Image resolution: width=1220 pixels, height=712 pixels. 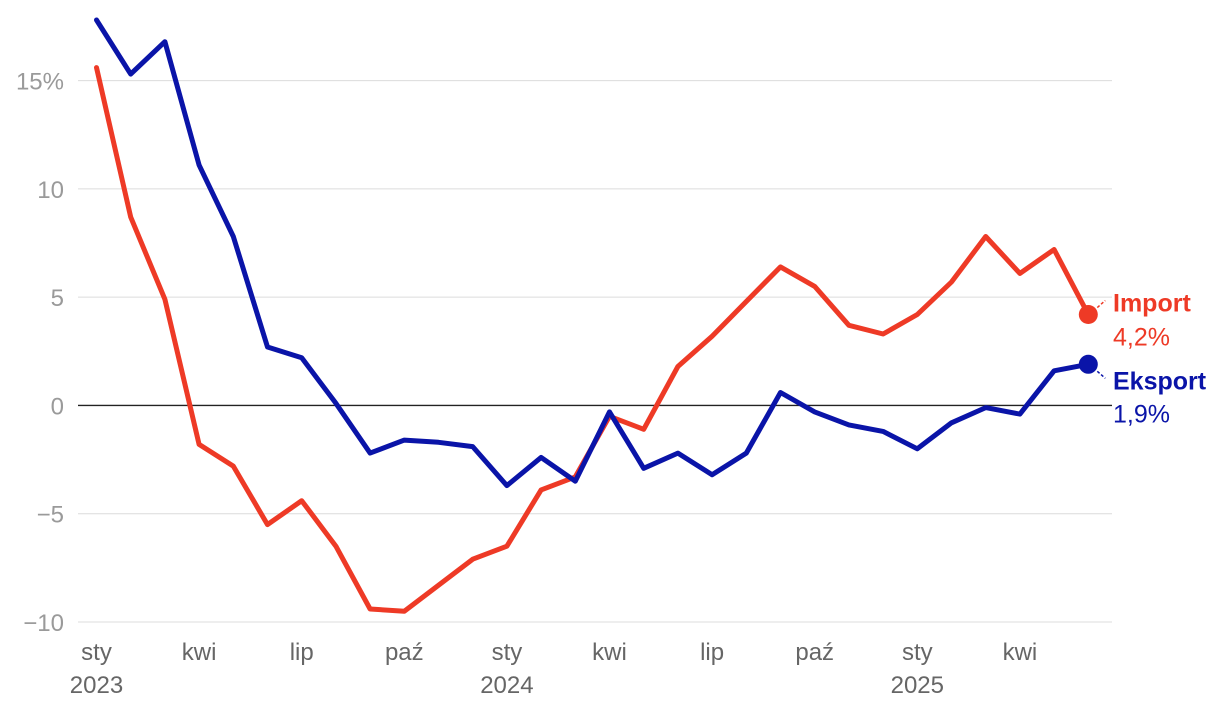 I want to click on y-tick-label: 5, so click(x=57, y=298).